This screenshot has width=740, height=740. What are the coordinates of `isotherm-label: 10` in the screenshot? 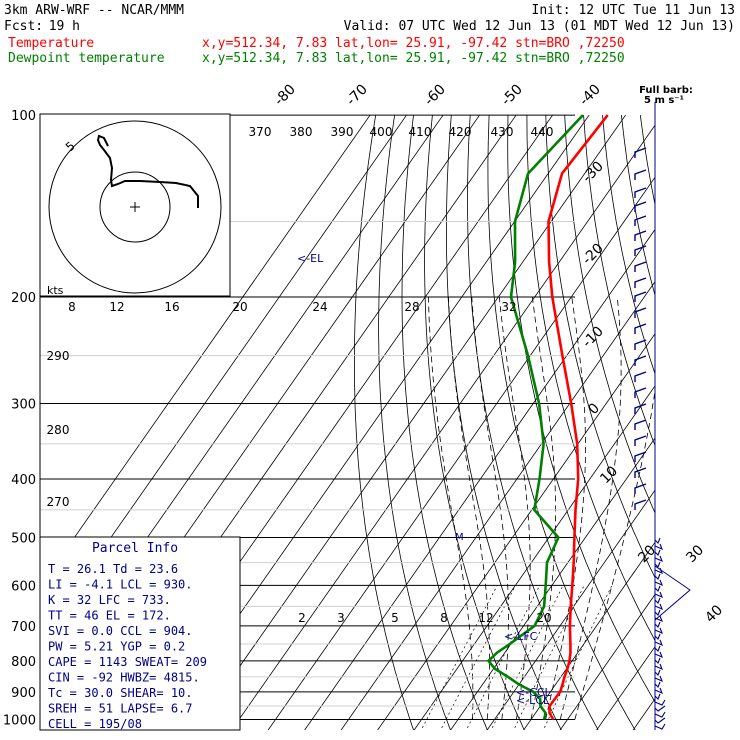 It's located at (609, 475).